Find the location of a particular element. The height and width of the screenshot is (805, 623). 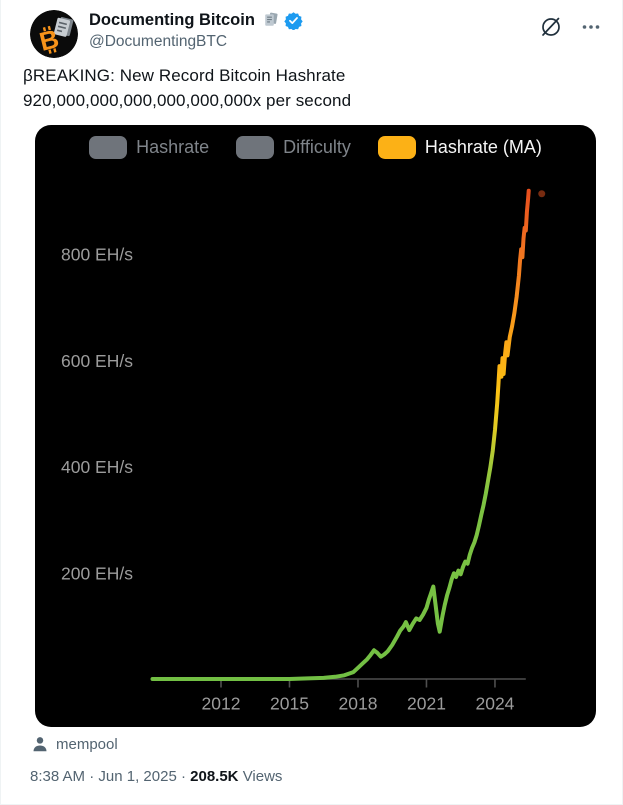

legend-label-hashrate-ma: Hashrate (MA) is located at coordinates (483, 147).